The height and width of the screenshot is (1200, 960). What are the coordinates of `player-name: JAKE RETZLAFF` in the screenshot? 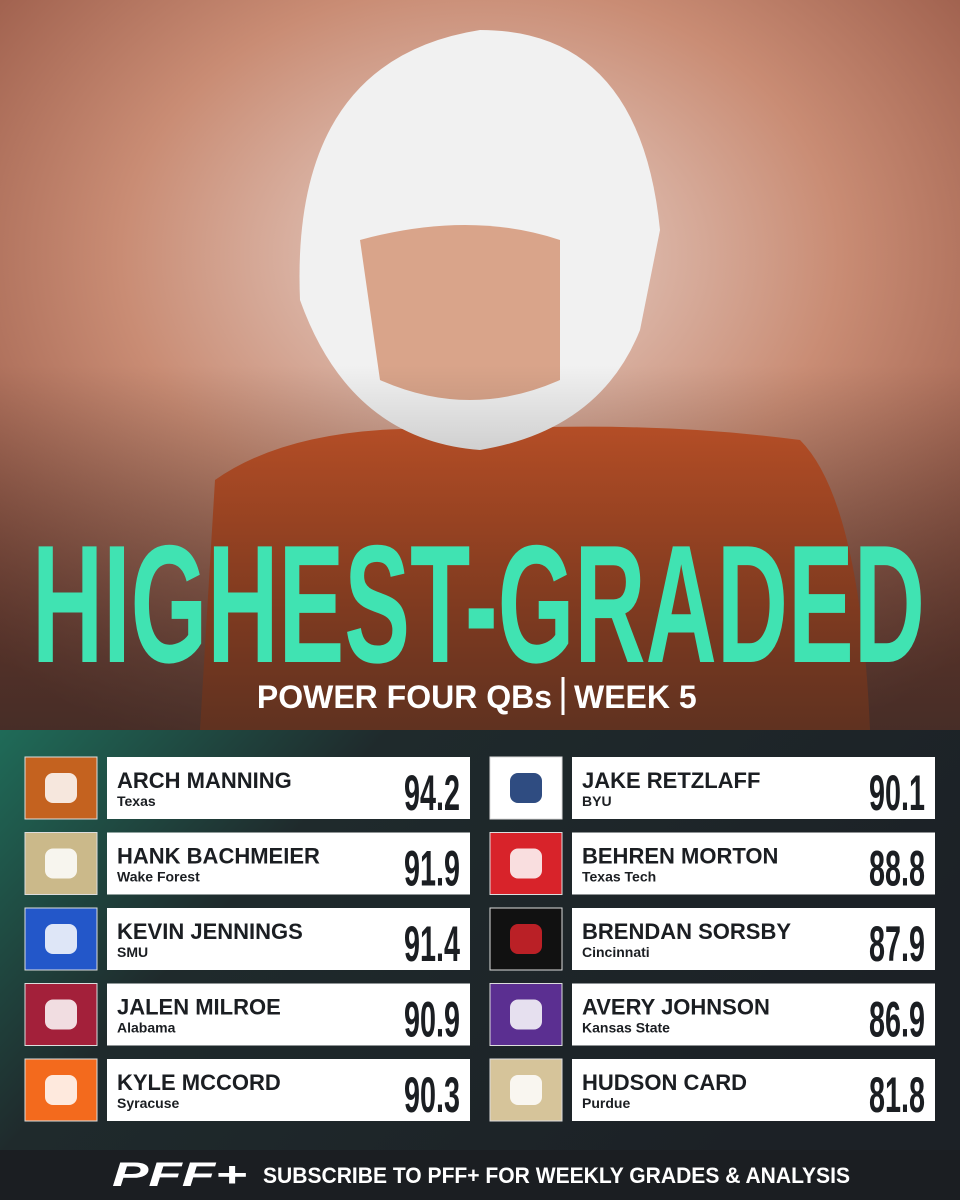 It's located at (671, 780).